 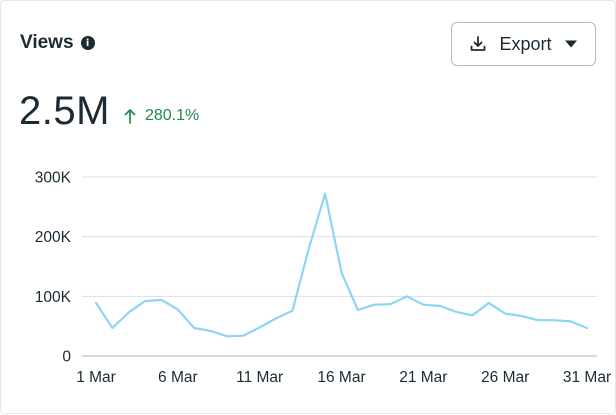 I want to click on metric-value: 2.5M, so click(x=64, y=111).